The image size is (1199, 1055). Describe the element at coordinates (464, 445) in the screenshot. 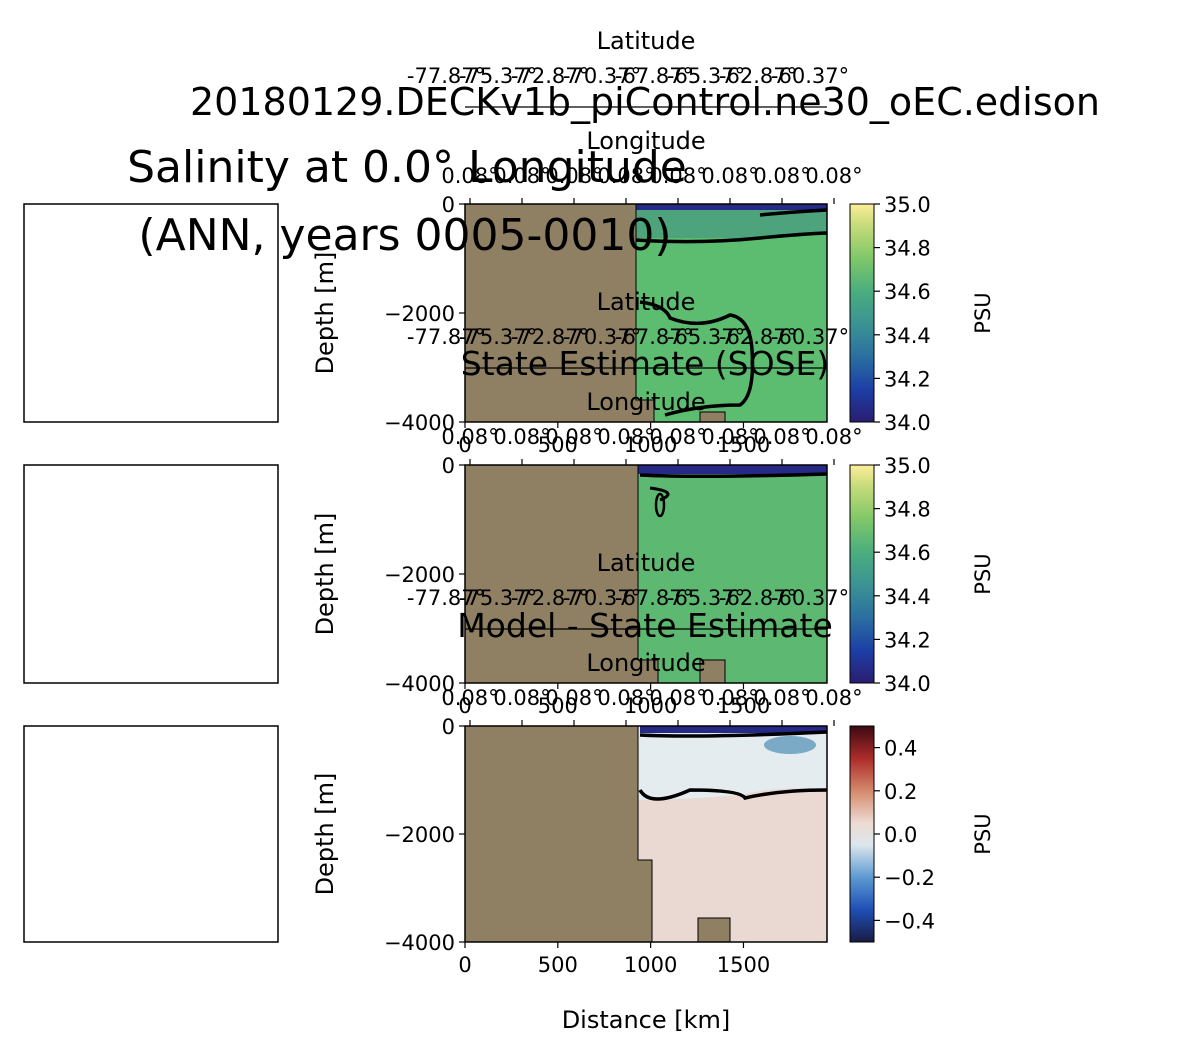

I see `x-tick-label: 0` at that location.